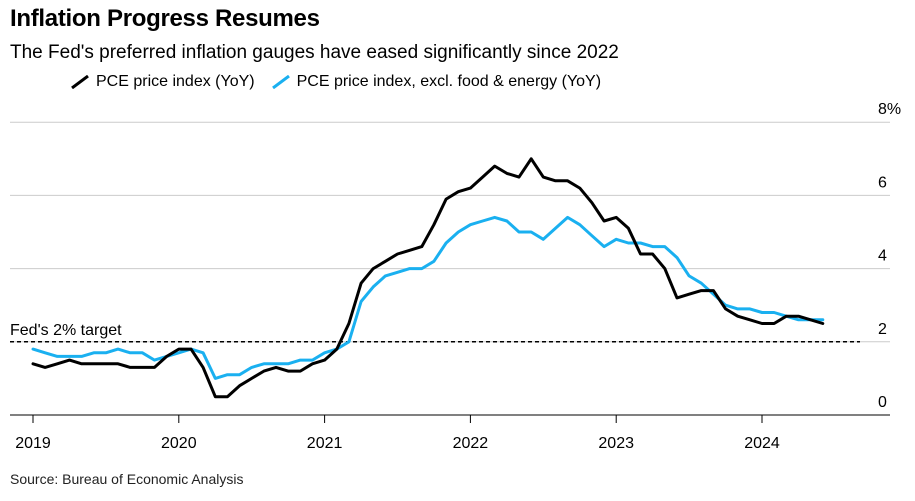 The image size is (915, 501). What do you see at coordinates (325, 443) in the screenshot?
I see `x-tick-label: 2021` at bounding box center [325, 443].